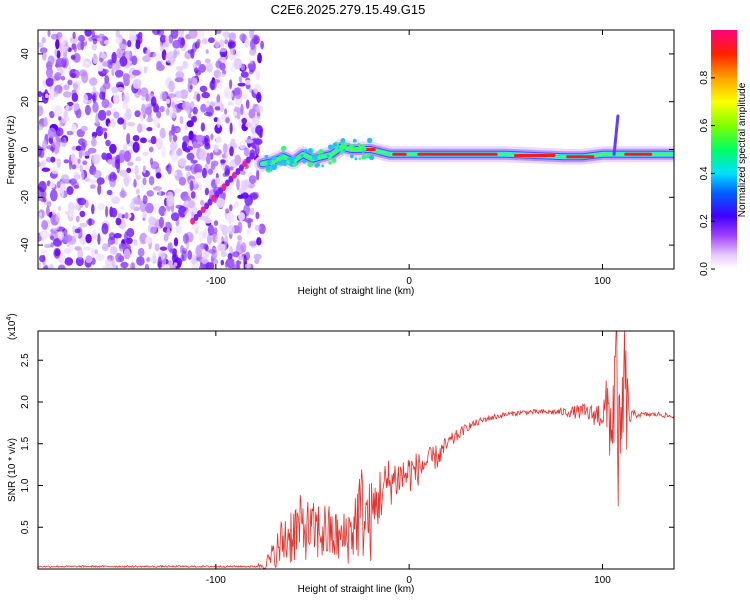 Image resolution: width=750 pixels, height=600 pixels. Describe the element at coordinates (152, 149) in the screenshot. I see `spectrogram-noise` at that location.